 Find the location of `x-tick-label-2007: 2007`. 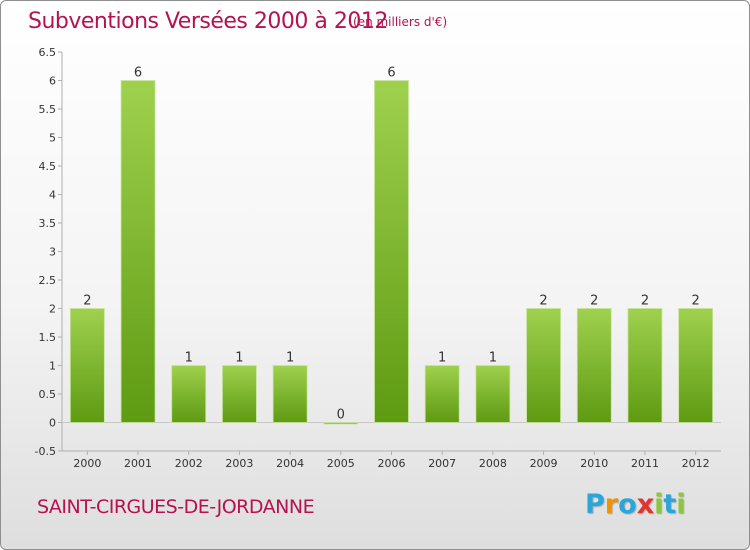

x-tick-label-2007: 2007 is located at coordinates (442, 463).